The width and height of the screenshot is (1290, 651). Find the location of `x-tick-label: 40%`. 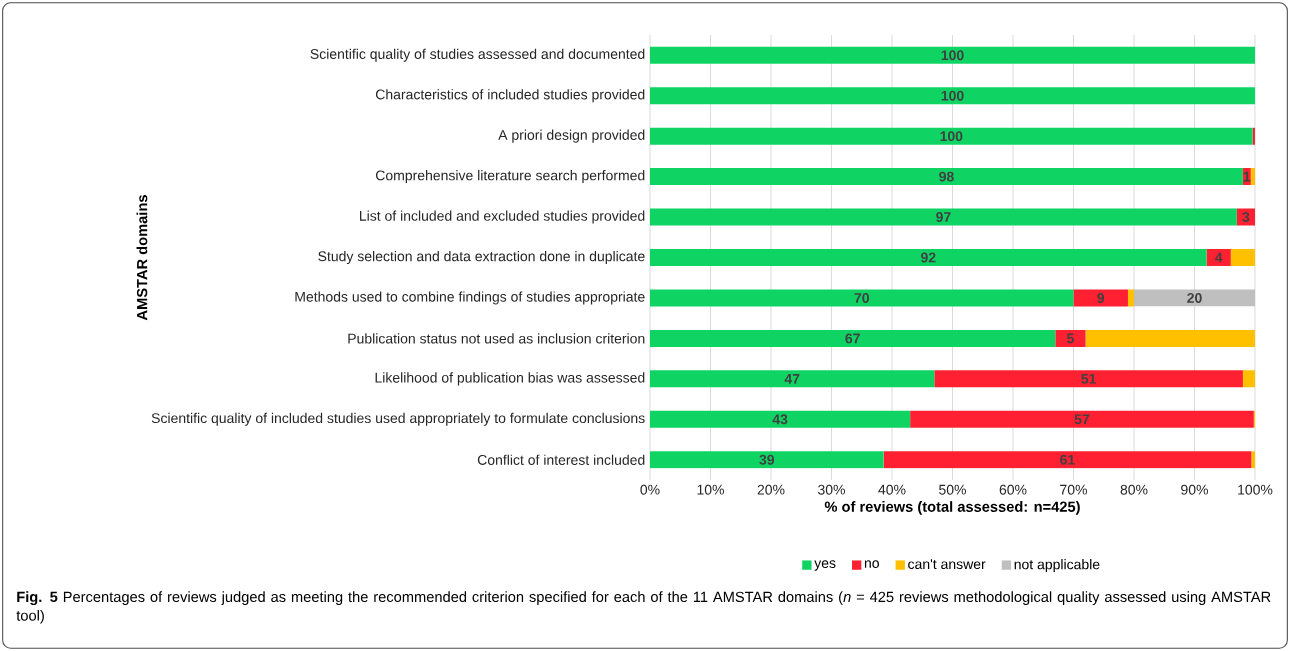

x-tick-label: 40% is located at coordinates (892, 489).